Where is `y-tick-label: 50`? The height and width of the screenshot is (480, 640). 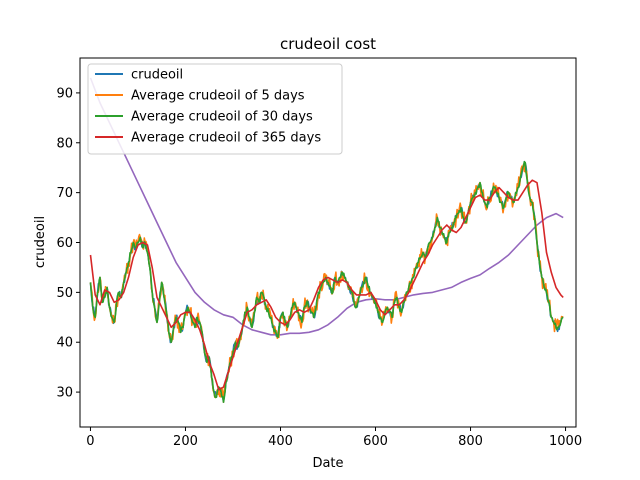 y-tick-label: 50 is located at coordinates (64, 293).